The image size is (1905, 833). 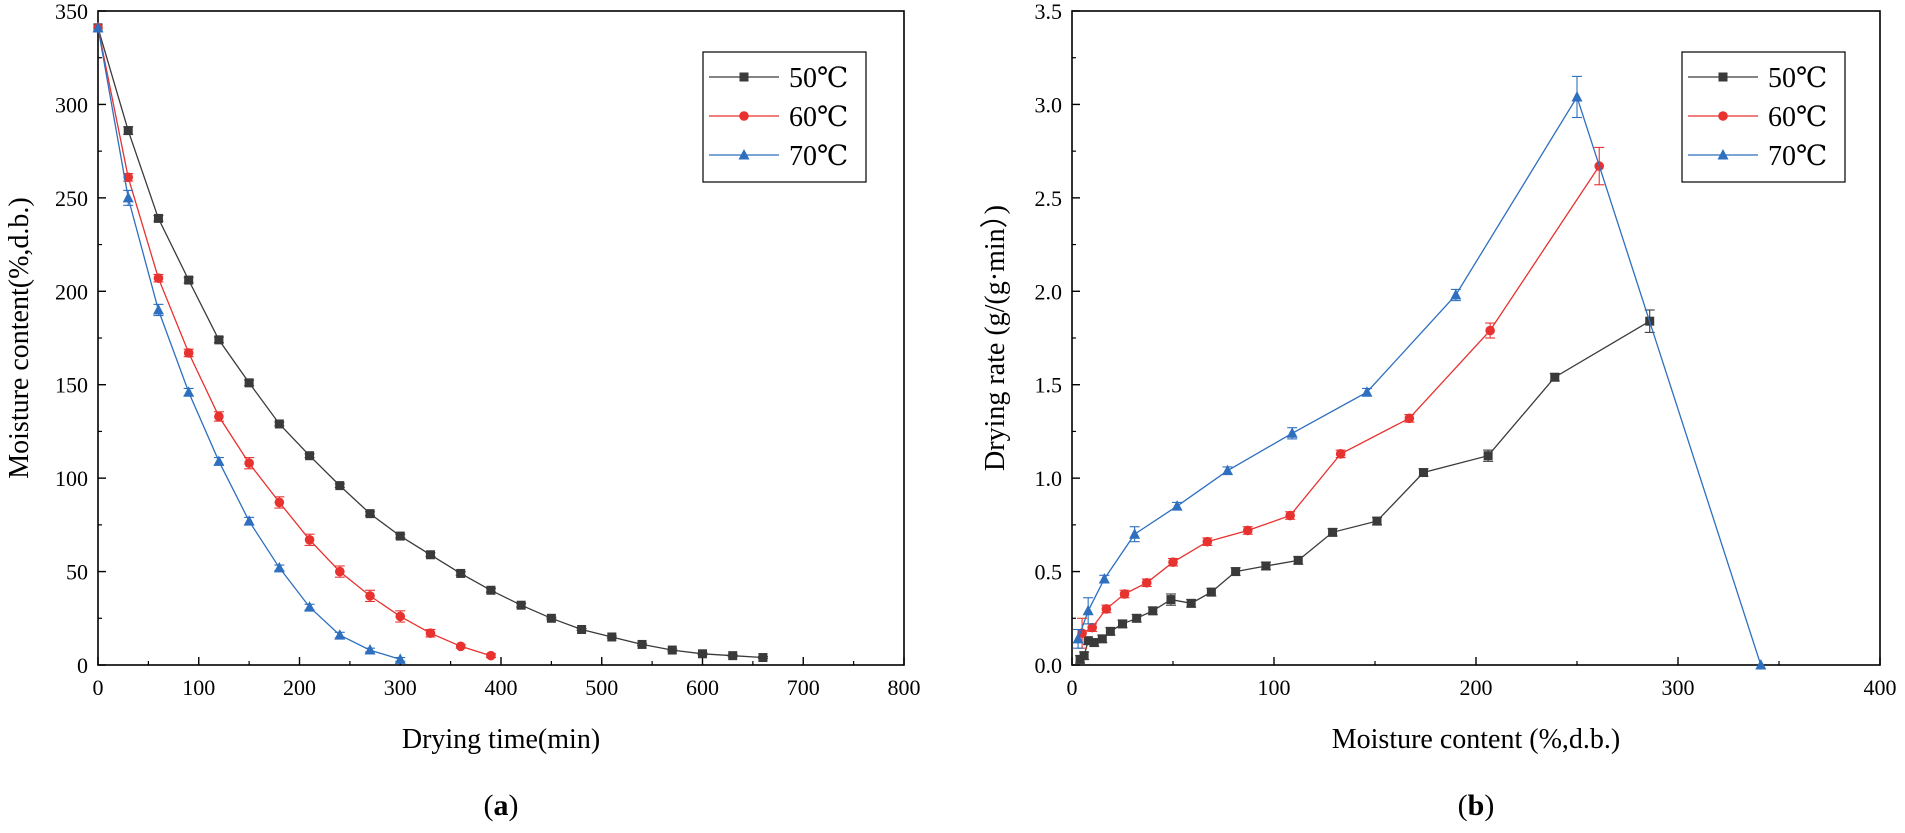 I want to click on panel-label-letter: b, so click(x=1476, y=805).